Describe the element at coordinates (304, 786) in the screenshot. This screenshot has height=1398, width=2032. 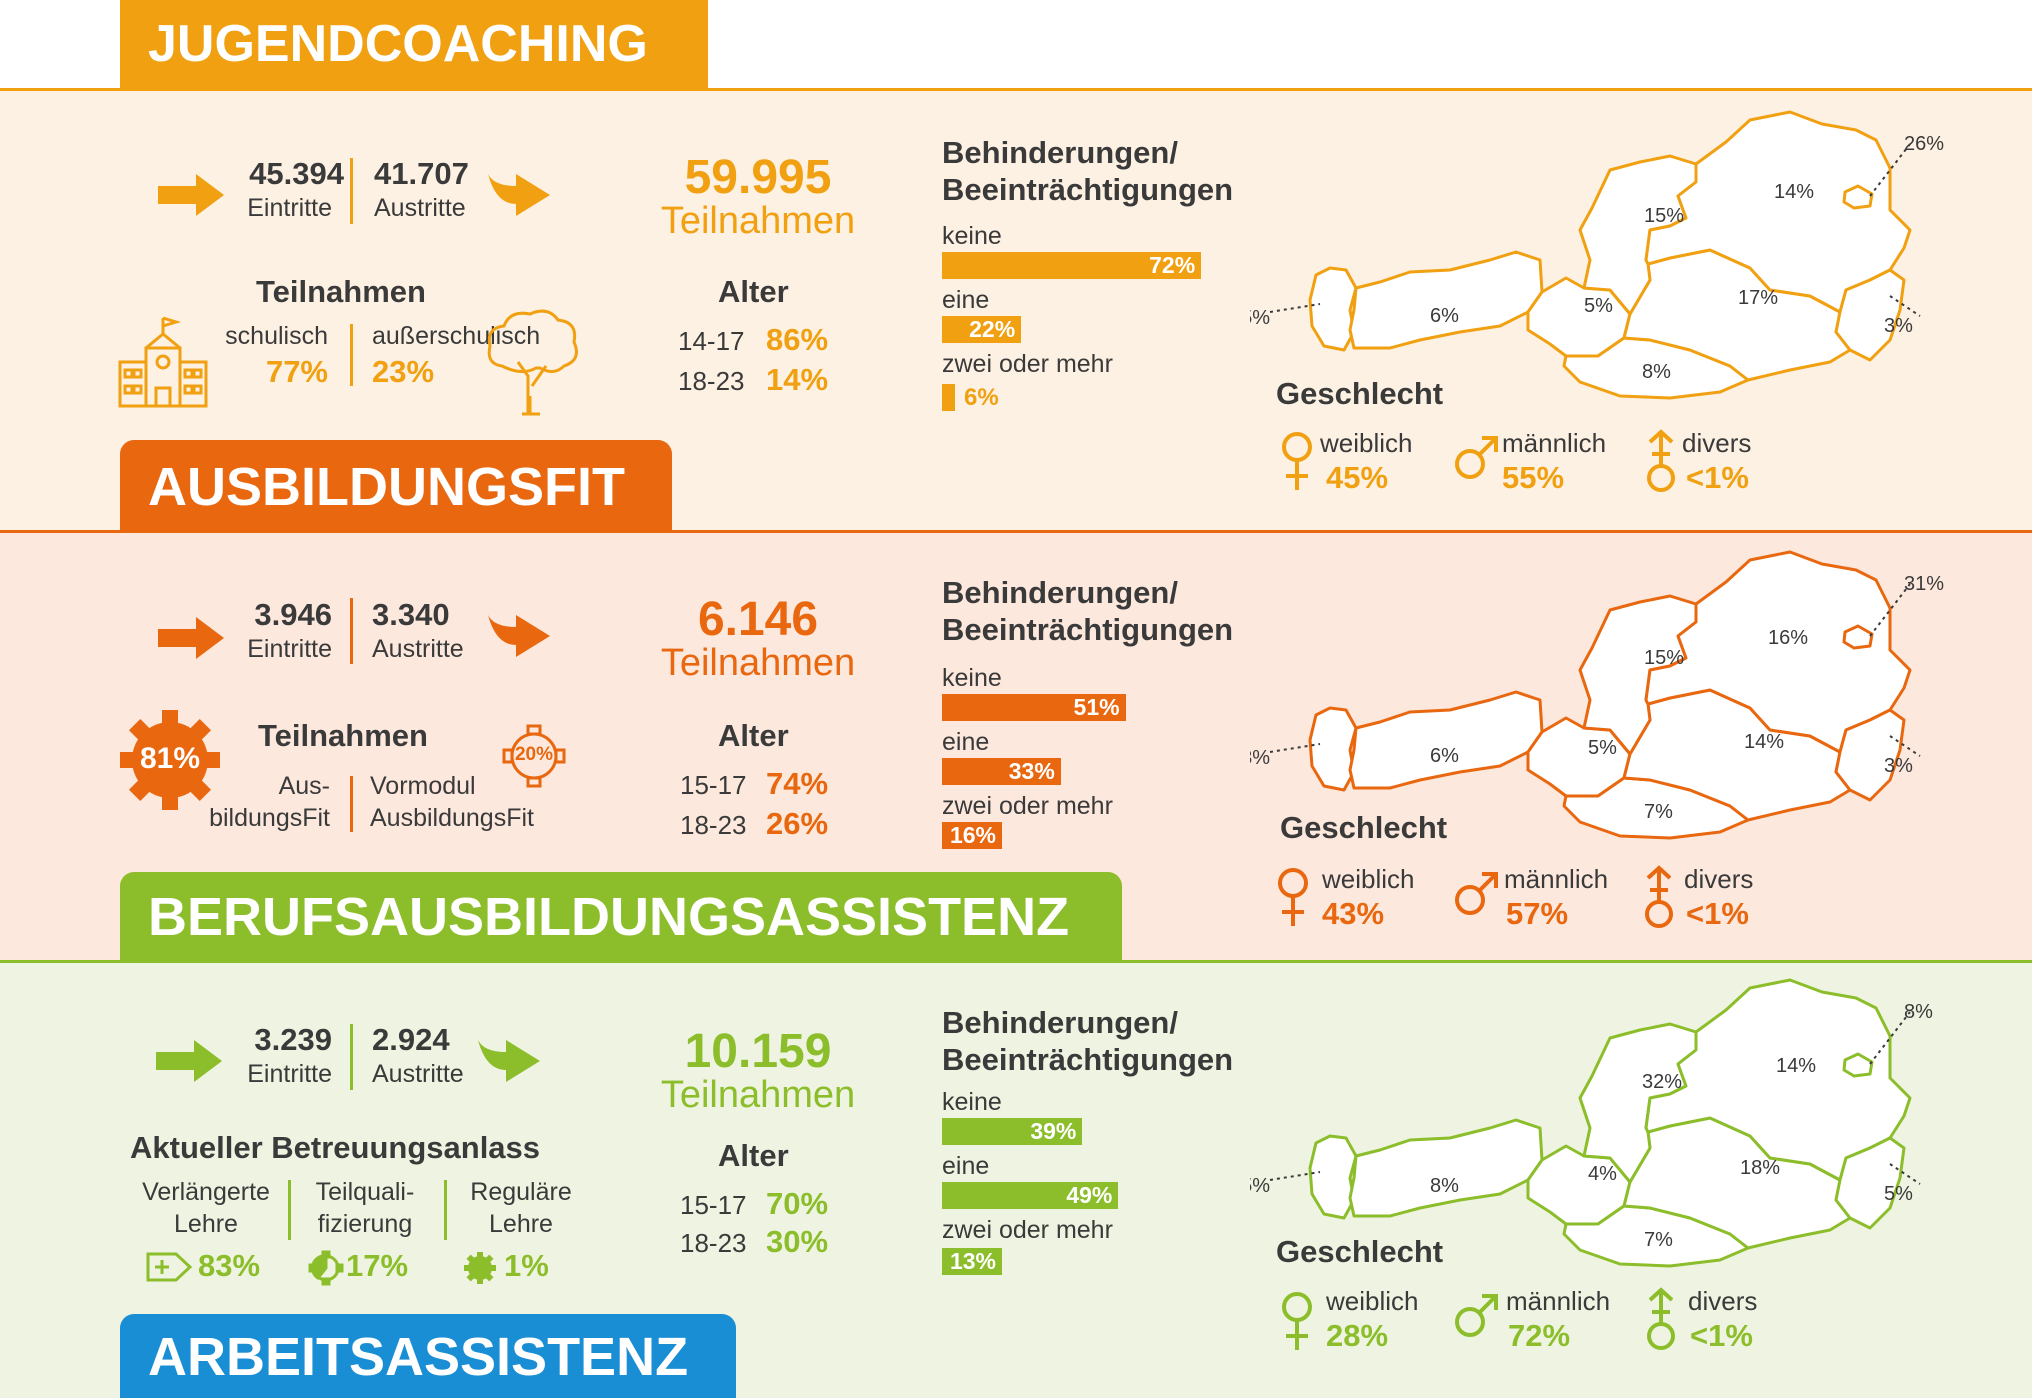
I see `split-left-label-1: Aus-` at that location.